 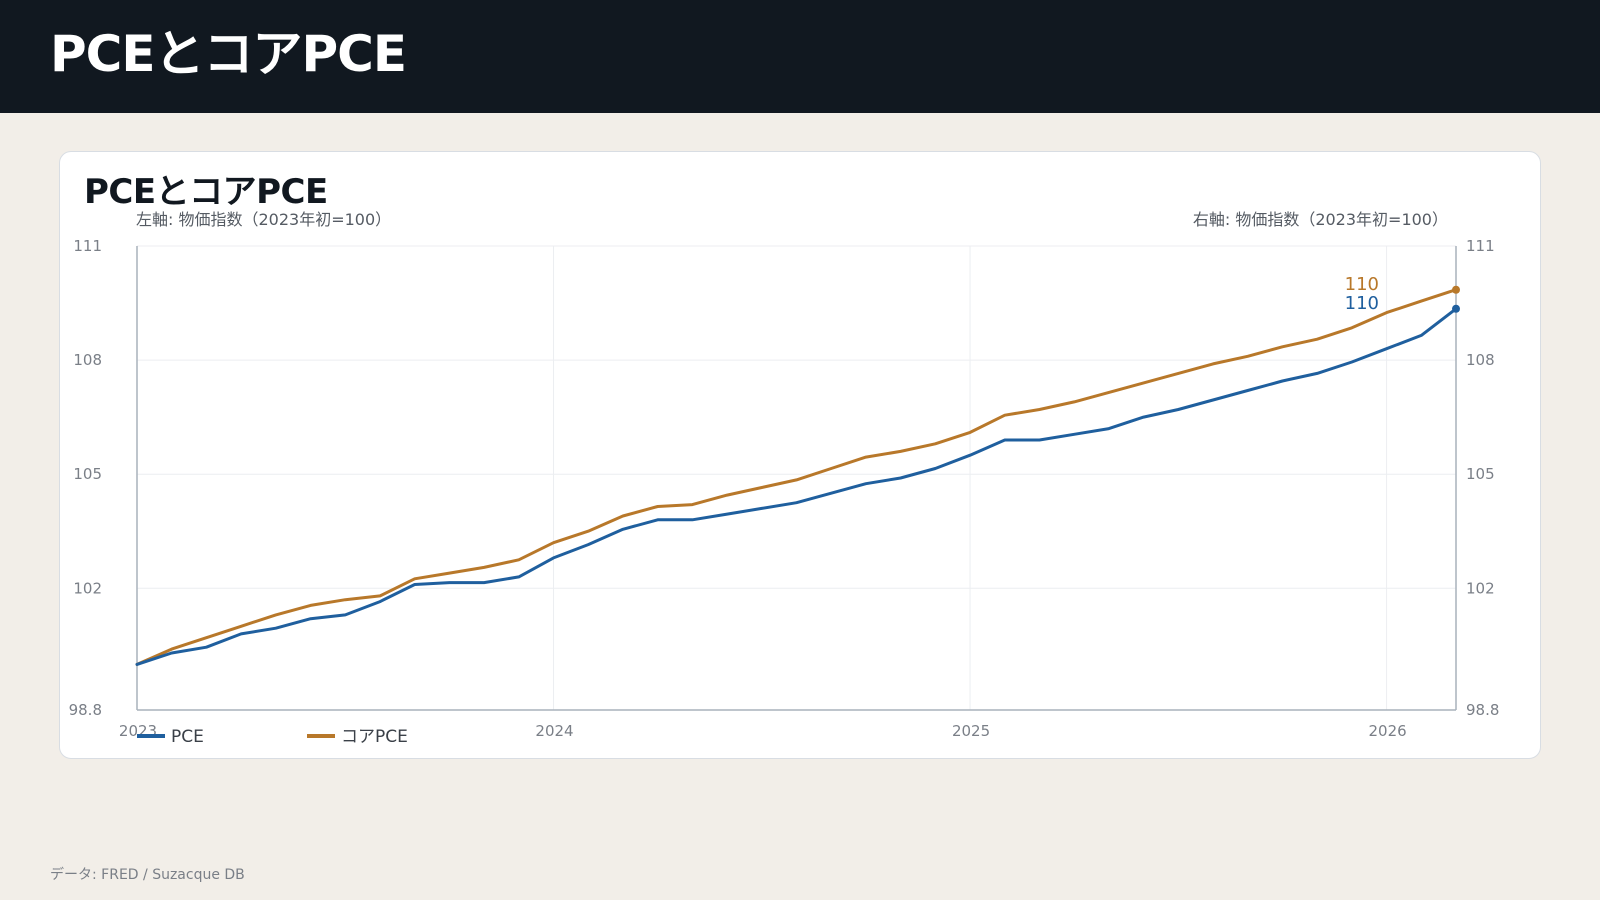 I want to click on x-tick-label: 2025, so click(x=971, y=731).